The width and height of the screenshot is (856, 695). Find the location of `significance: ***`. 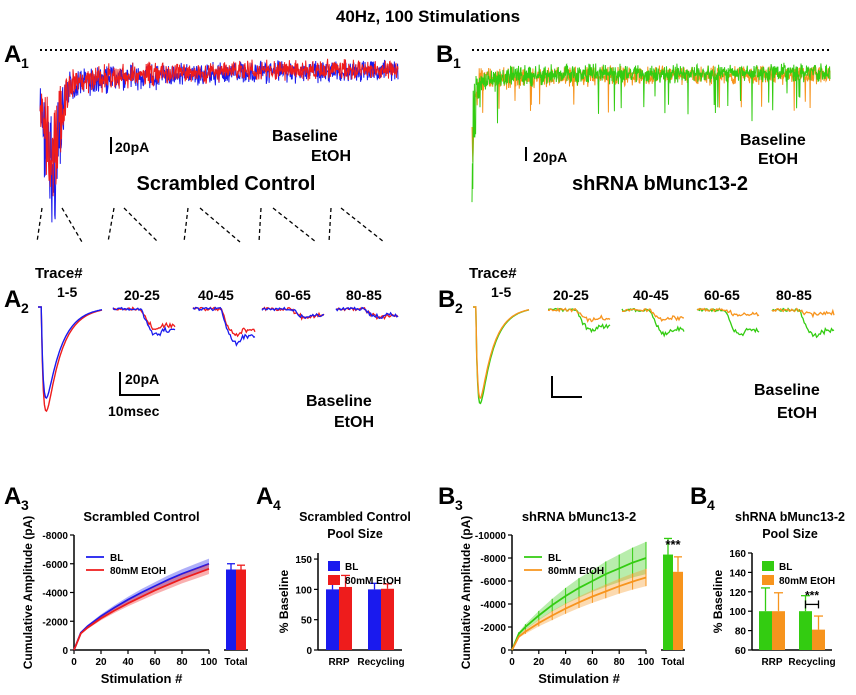

significance: *** is located at coordinates (673, 544).